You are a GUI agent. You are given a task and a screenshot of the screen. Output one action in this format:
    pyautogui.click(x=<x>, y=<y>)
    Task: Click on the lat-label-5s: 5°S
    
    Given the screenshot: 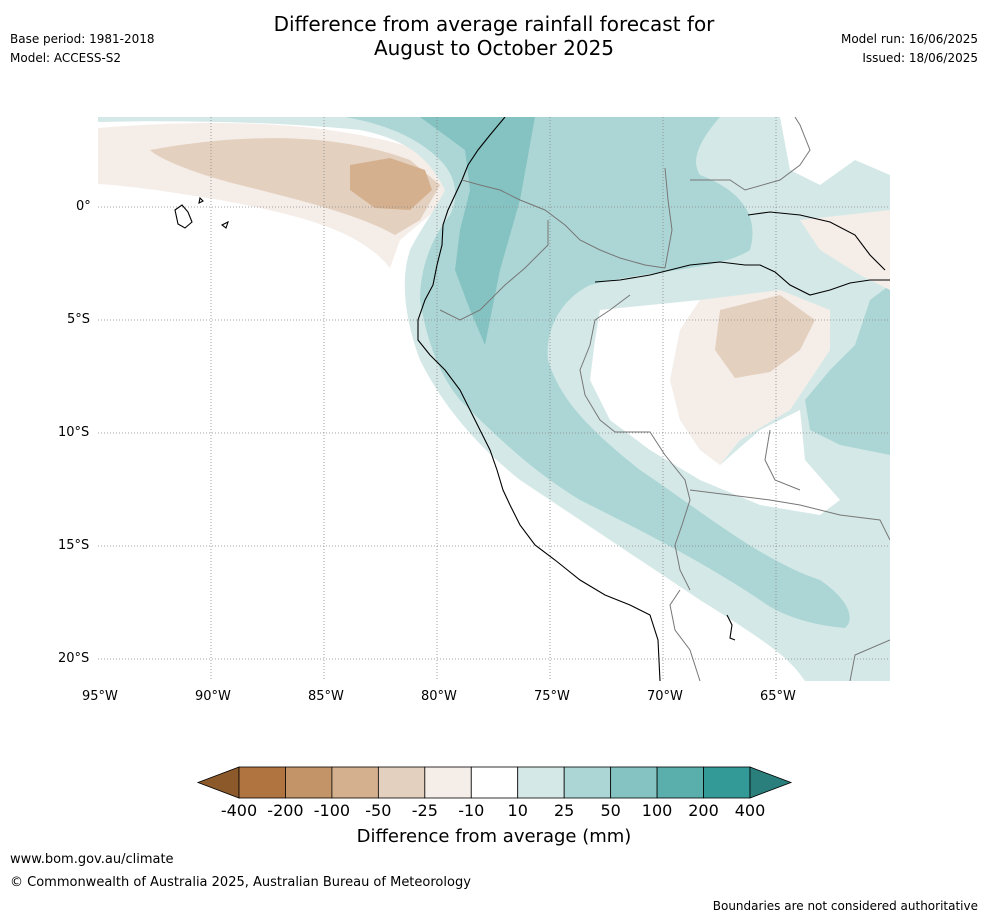 What is the action you would take?
    pyautogui.click(x=79, y=319)
    